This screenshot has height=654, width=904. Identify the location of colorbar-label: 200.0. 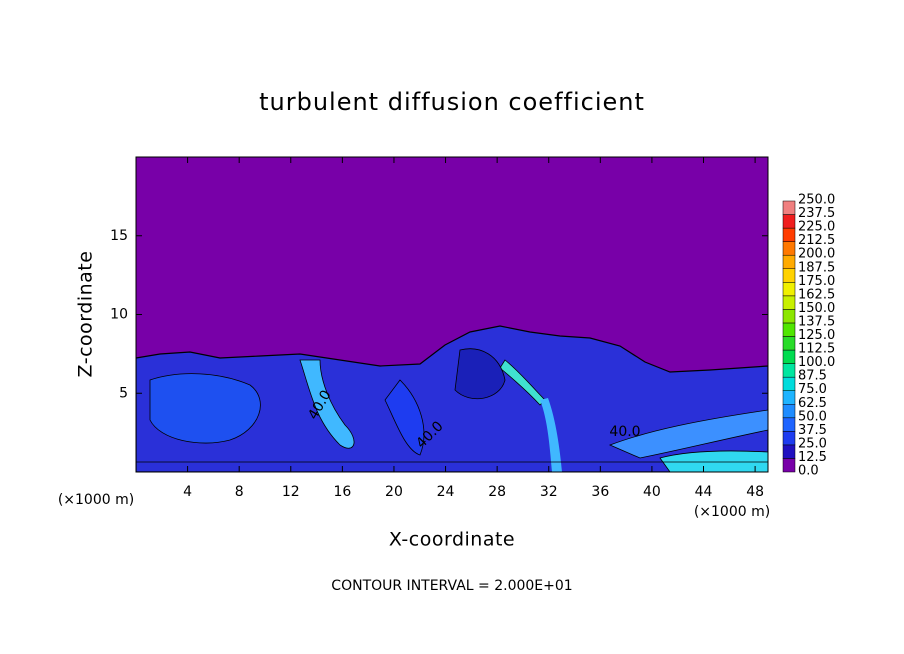
(816, 254).